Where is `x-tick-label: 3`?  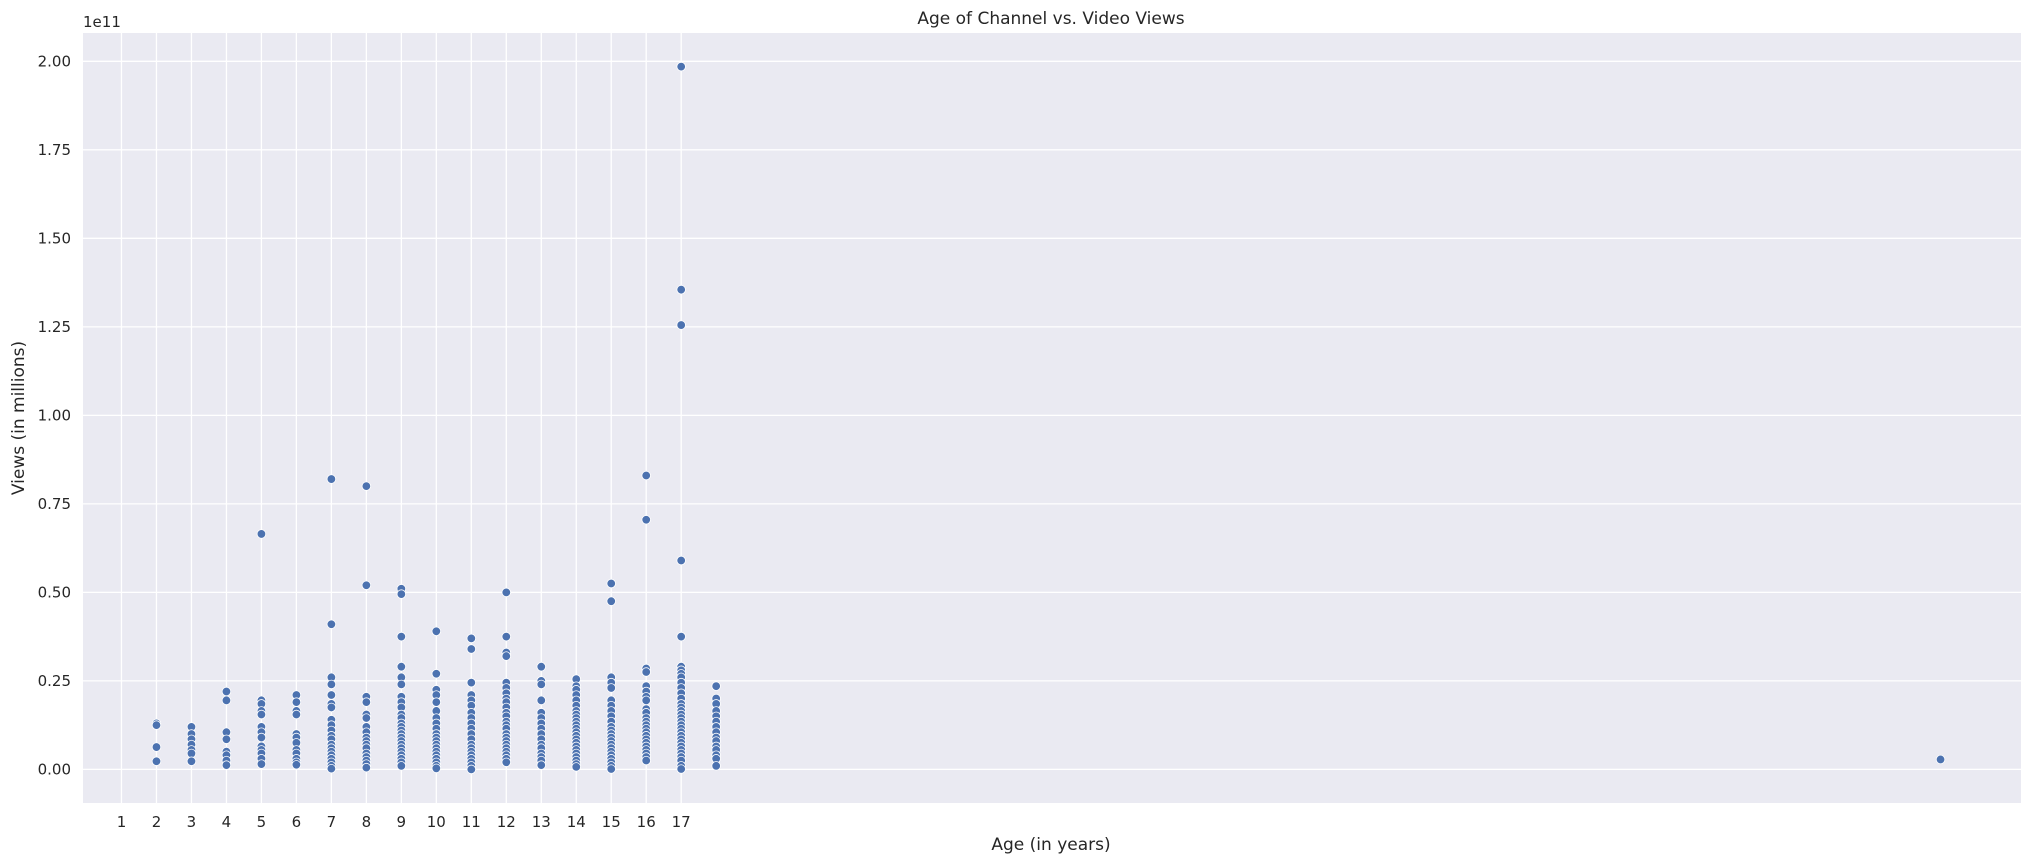 x-tick-label: 3 is located at coordinates (192, 822).